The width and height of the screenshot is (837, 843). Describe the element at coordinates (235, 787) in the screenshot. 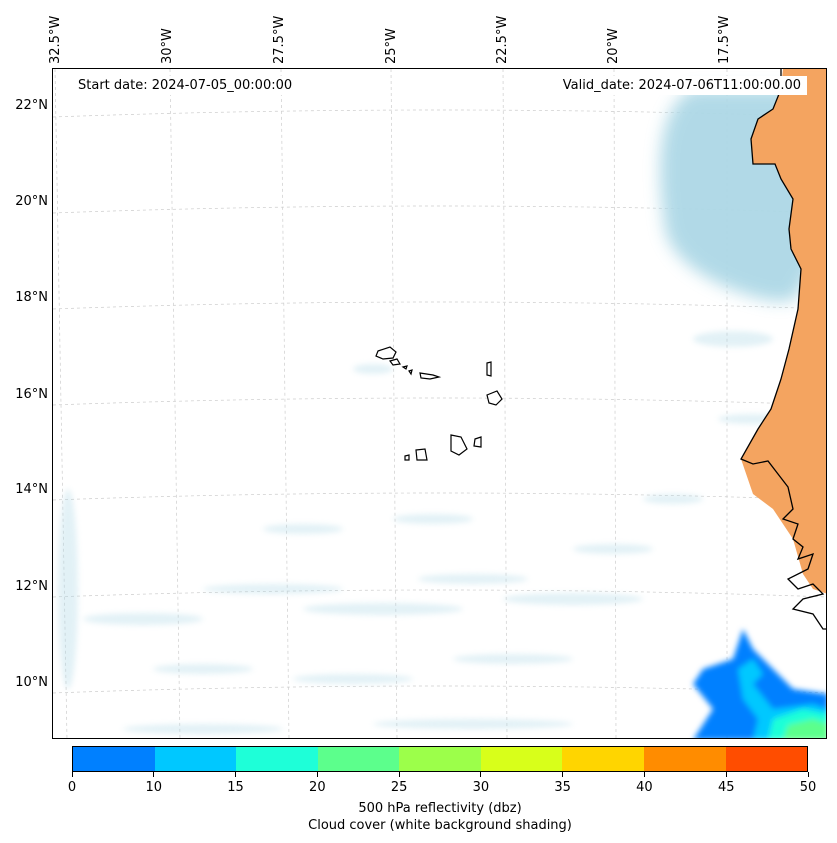

I see `colorbar-tick-label: 15` at that location.